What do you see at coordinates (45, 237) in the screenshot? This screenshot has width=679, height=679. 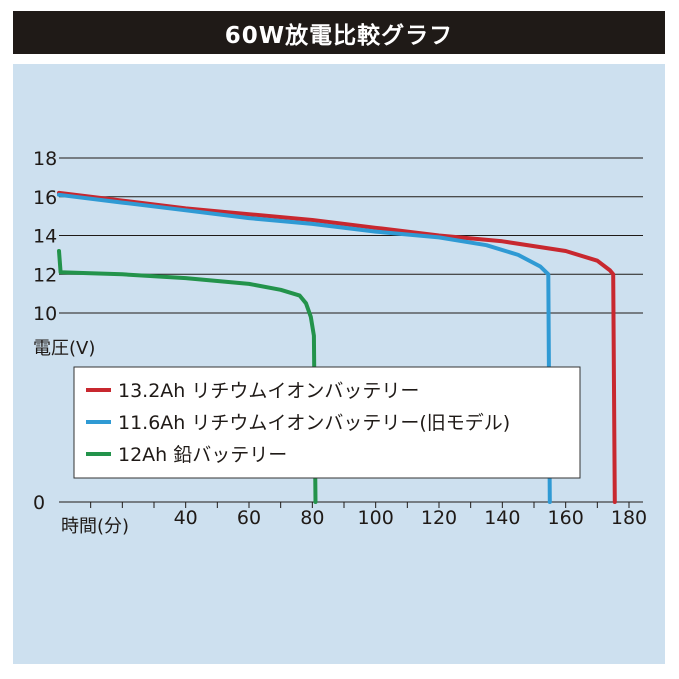 I see `y-tick-label: 14` at bounding box center [45, 237].